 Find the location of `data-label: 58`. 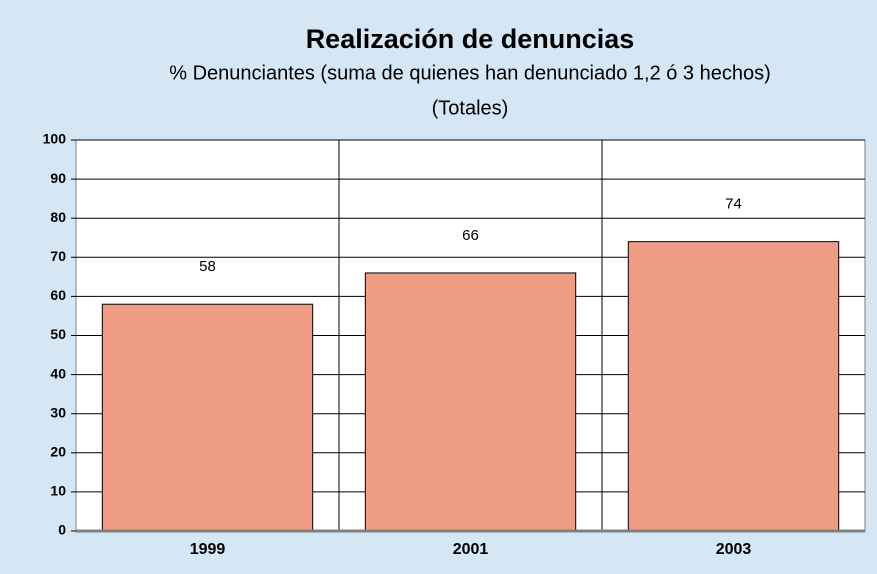

data-label: 58 is located at coordinates (207, 266).